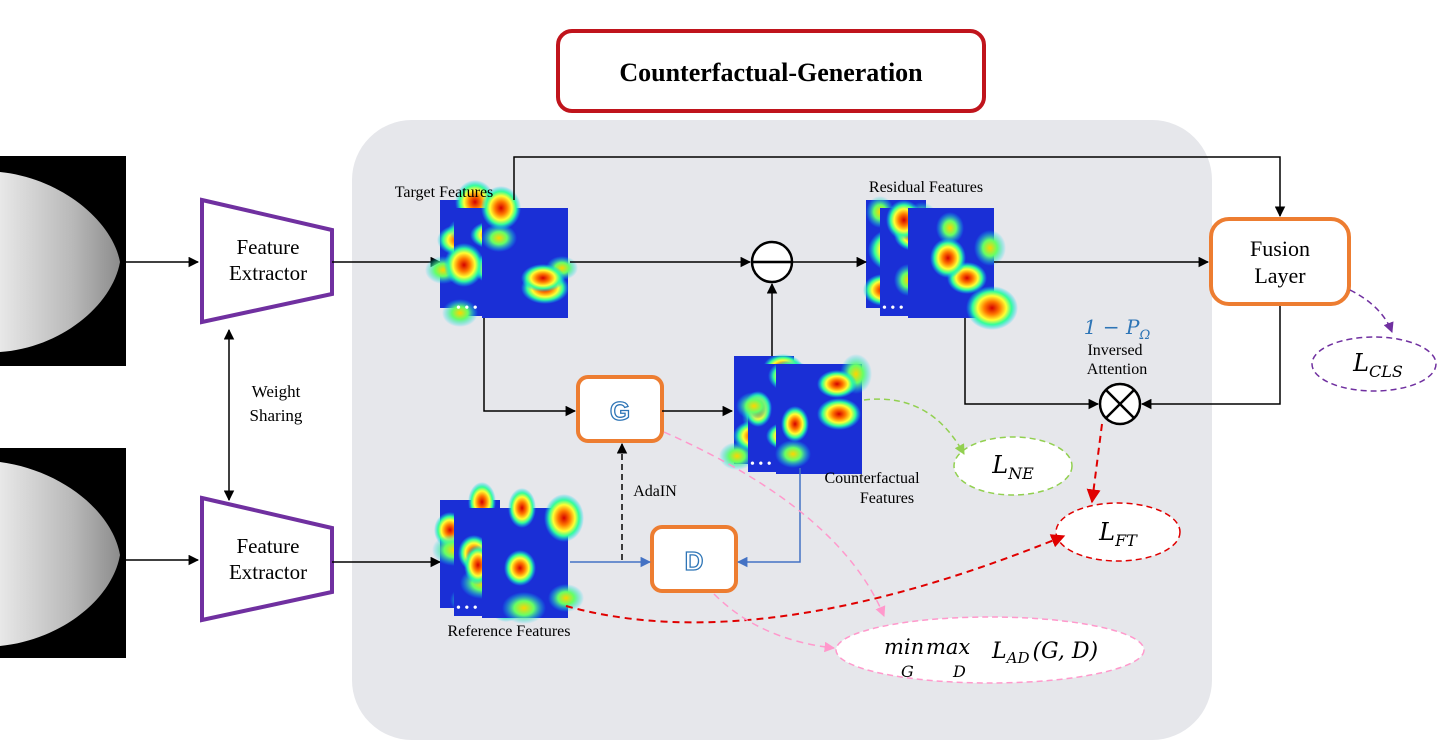 This screenshot has width=1442, height=754. What do you see at coordinates (914, 426) in the screenshot?
I see `arrow-counterfactual-to-ne-loss` at bounding box center [914, 426].